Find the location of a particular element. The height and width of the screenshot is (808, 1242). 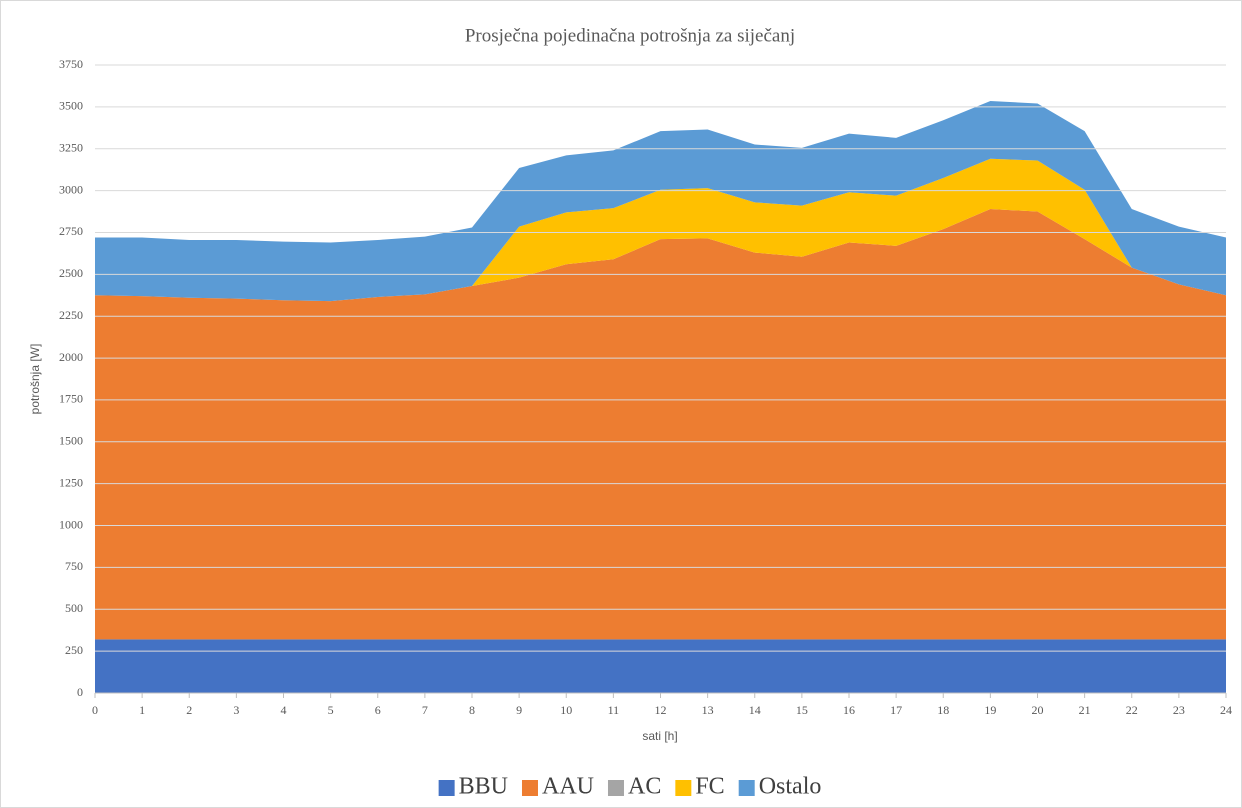

y-tick-label: 2500 is located at coordinates (71, 273).